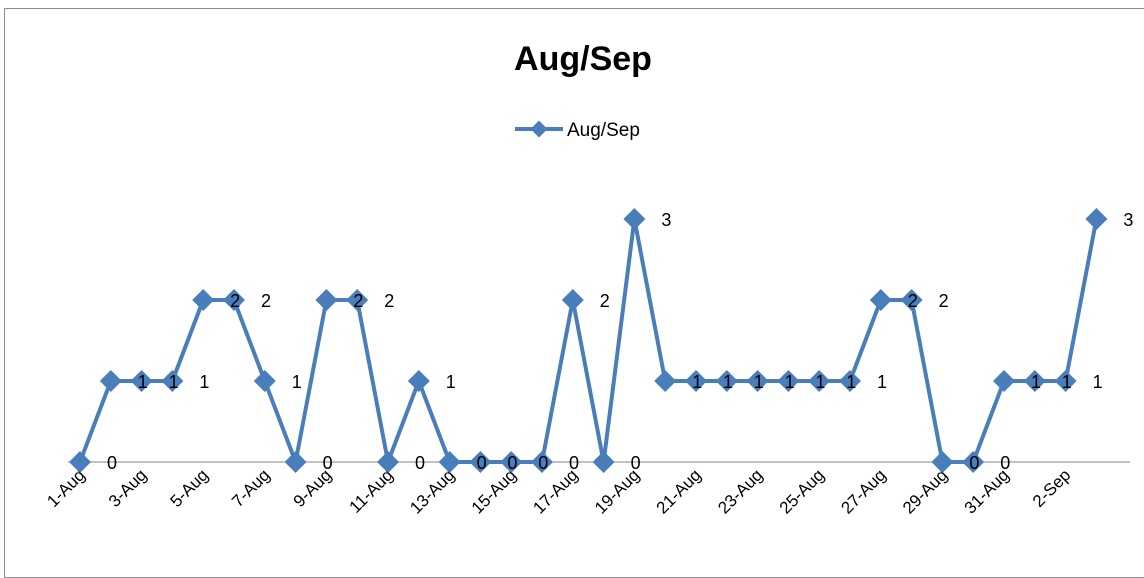 The width and height of the screenshot is (1144, 578). I want to click on legend: Aug/Sep, so click(577, 130).